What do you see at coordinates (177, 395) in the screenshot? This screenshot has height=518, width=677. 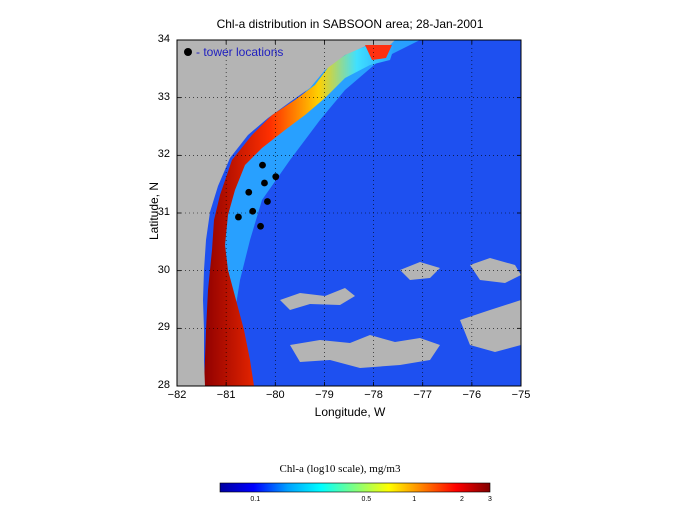 I see `x-tick-label: −82` at bounding box center [177, 395].